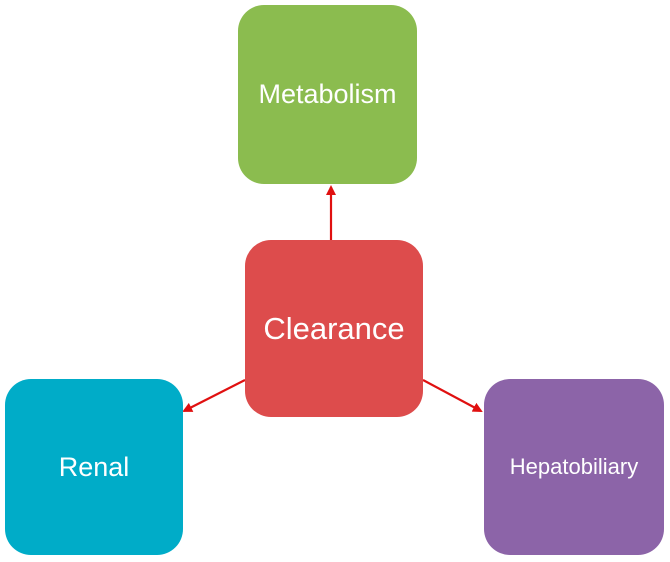 The image size is (670, 562). I want to click on arrow-clearance-to-renal, so click(214, 395).